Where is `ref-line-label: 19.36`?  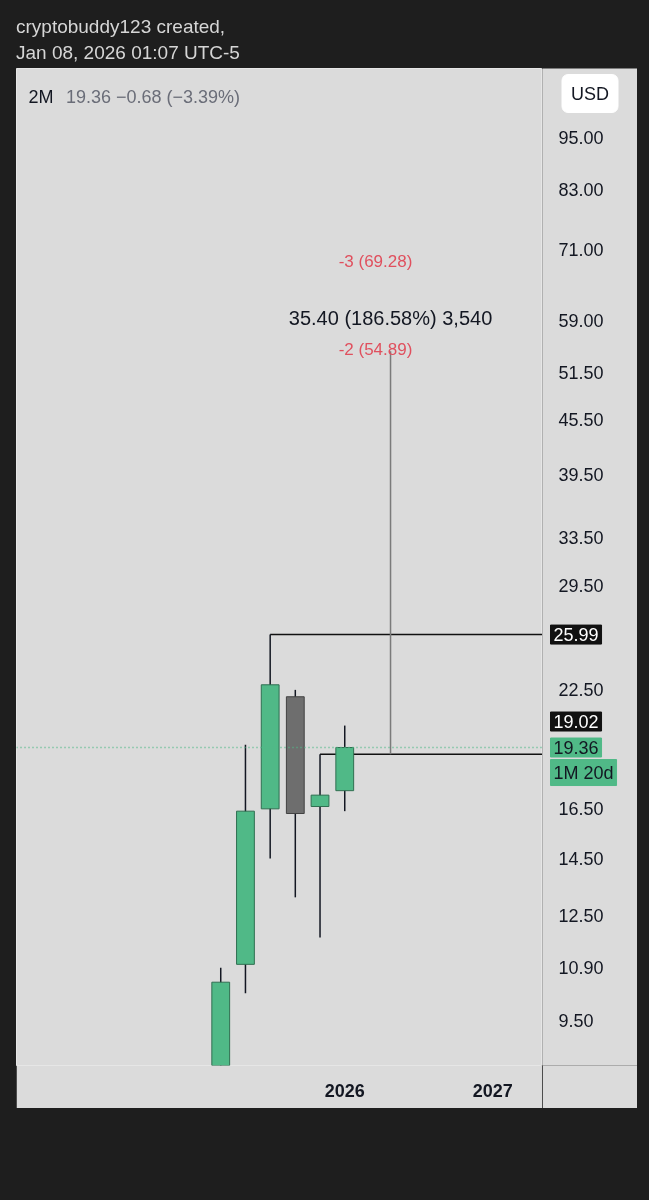
ref-line-label: 19.36 is located at coordinates (576, 748).